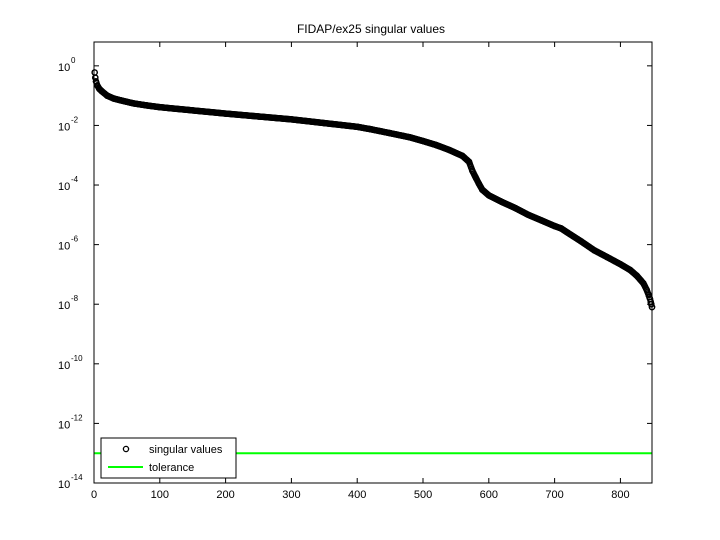 This screenshot has height=540, width=720. I want to click on x-tick-label: 0, so click(94, 495).